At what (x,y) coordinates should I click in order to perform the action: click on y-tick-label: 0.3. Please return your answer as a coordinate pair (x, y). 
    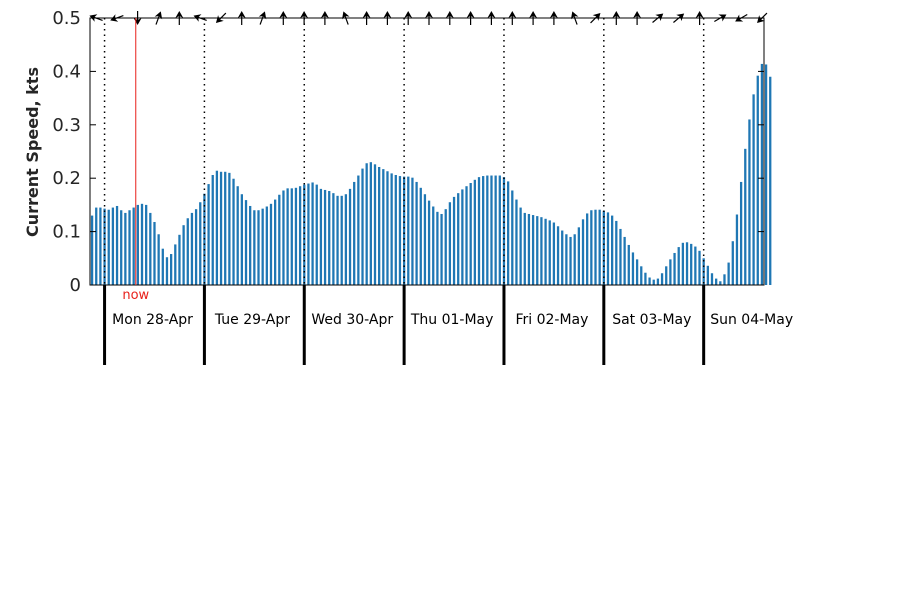
    Looking at the image, I should click on (66, 125).